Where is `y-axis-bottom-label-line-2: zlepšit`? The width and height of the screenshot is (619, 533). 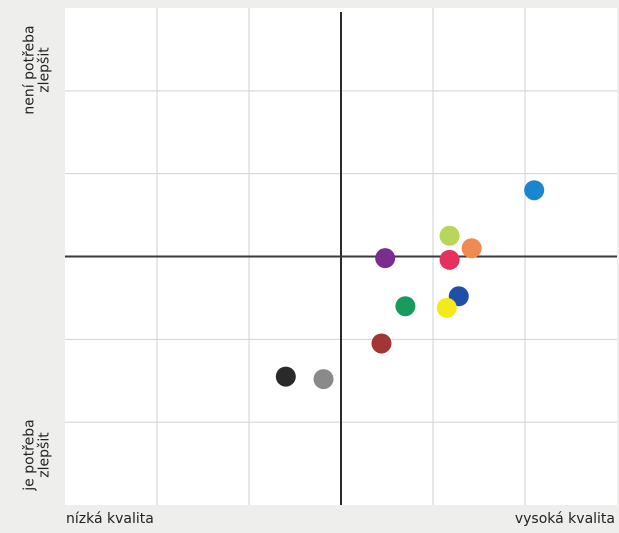 y-axis-bottom-label-line-2: zlepšit is located at coordinates (45, 455).